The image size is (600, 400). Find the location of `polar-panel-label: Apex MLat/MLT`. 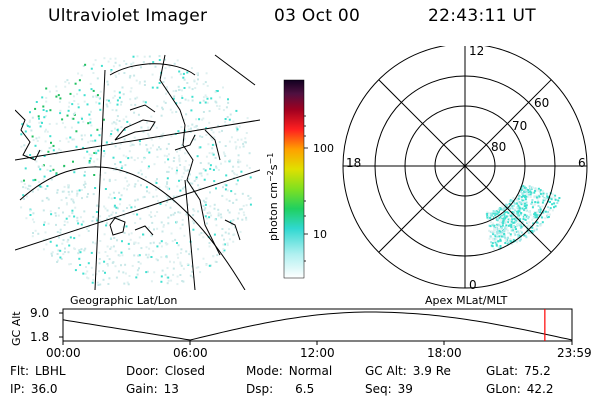

polar-panel-label: Apex MLat/MLT is located at coordinates (466, 300).